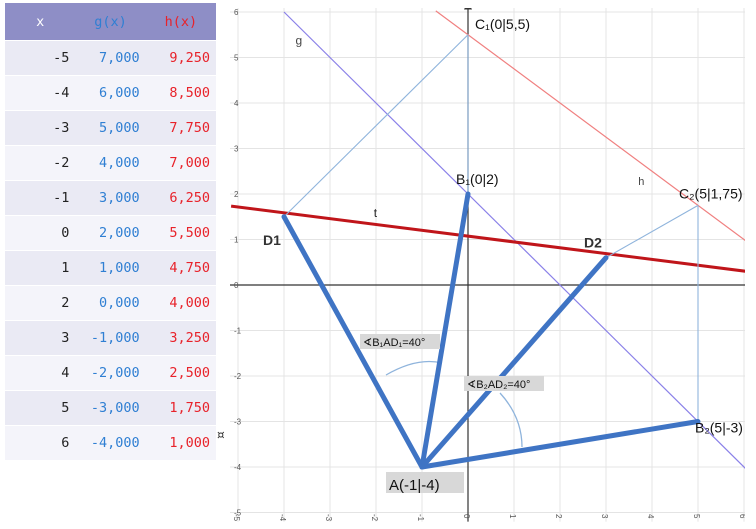 This screenshot has height=529, width=756. I want to click on x-tick-label: -1, so click(420, 518).